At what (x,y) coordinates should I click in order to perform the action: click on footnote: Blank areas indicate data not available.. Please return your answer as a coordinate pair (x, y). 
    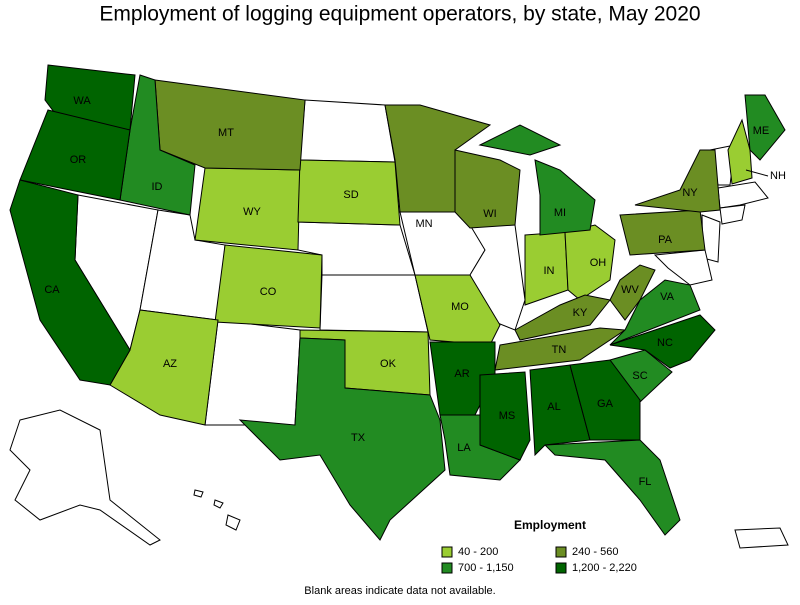
    Looking at the image, I should click on (399, 591).